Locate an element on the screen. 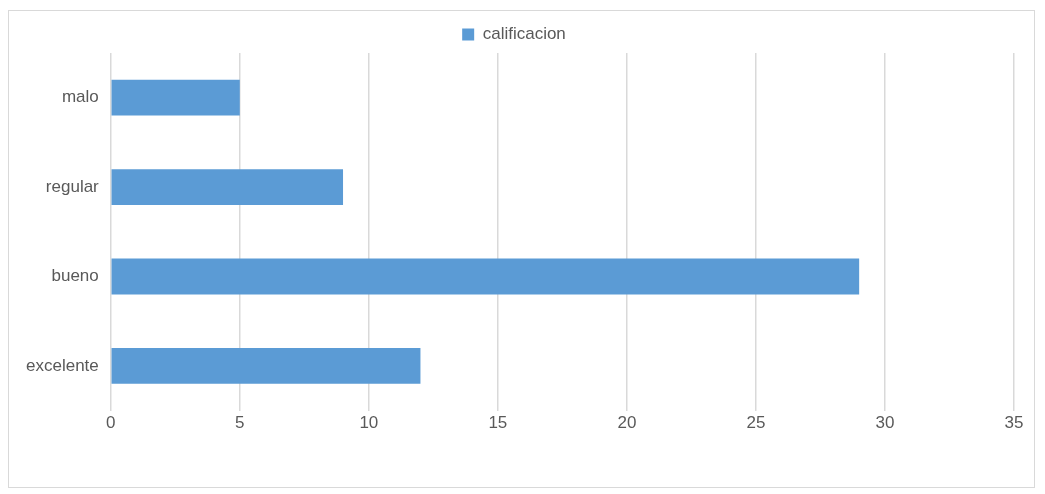 This screenshot has height=494, width=1045. x-tick-label: 35 is located at coordinates (1014, 423).